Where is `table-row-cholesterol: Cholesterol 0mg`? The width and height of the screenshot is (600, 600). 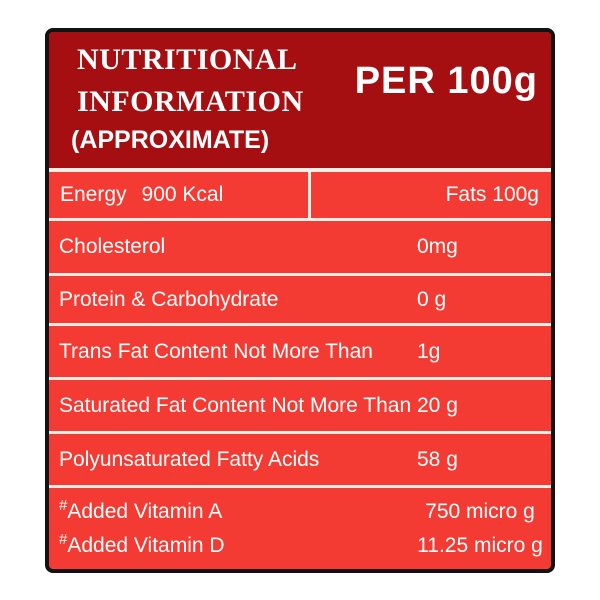 table-row-cholesterol: Cholesterol 0mg is located at coordinates (300, 245).